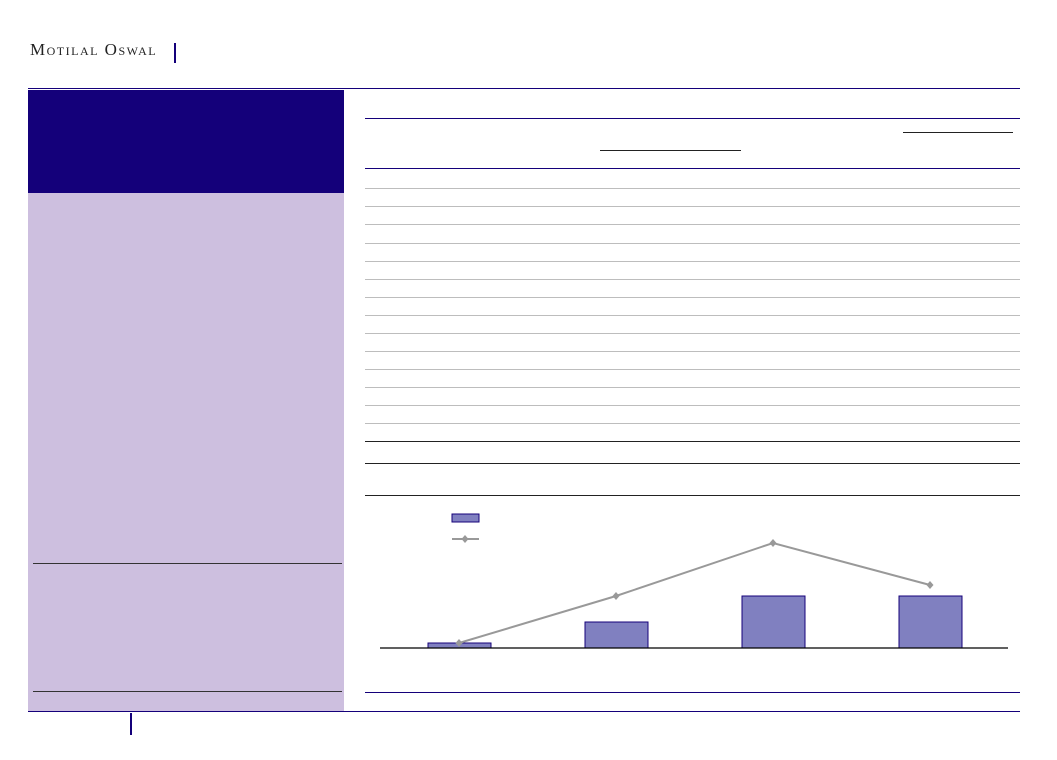  I want to click on legend-line-marker, so click(465, 539).